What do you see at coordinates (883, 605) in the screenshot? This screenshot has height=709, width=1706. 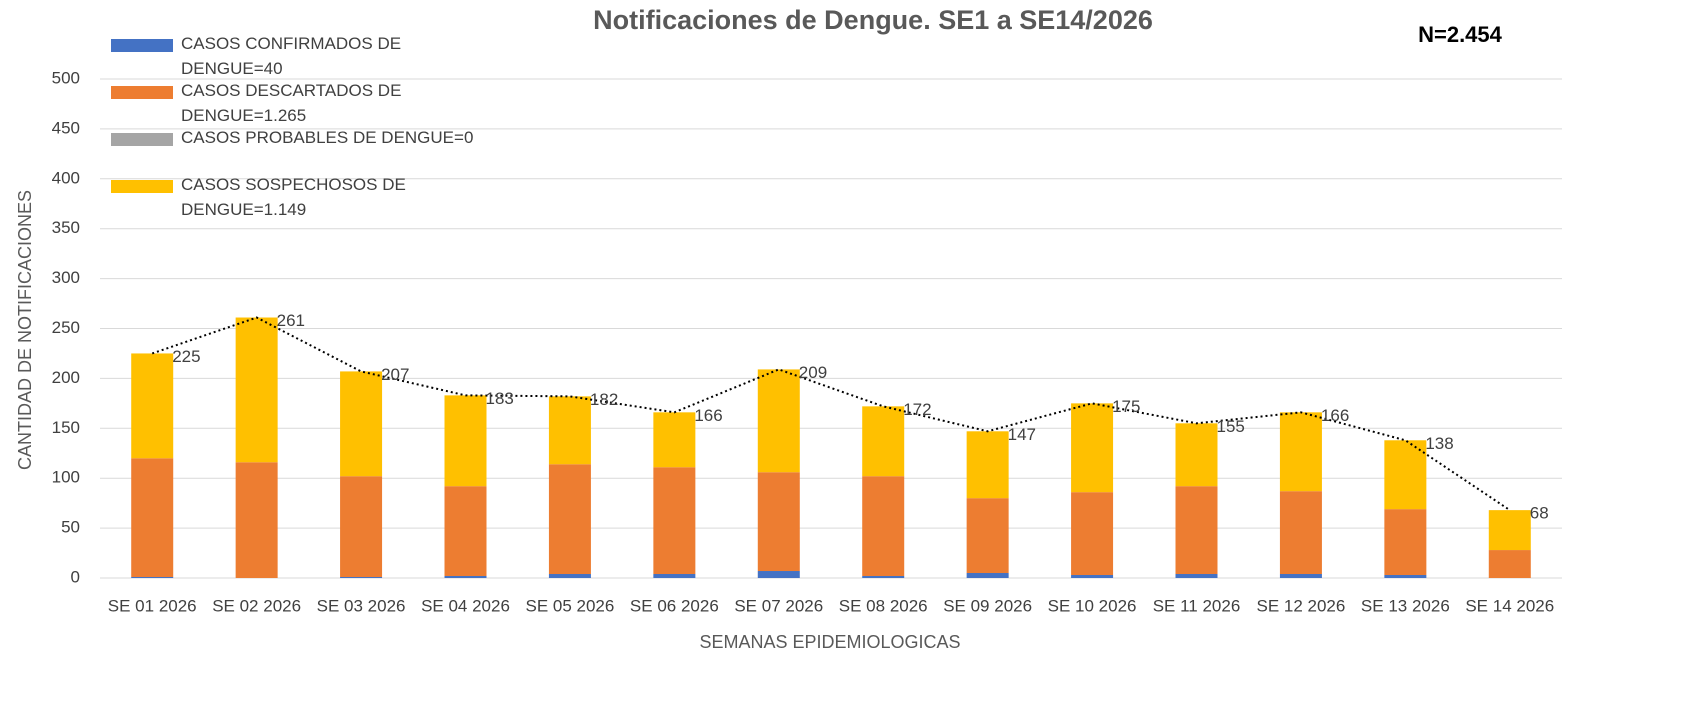 I see `x-tick-label: SE 08 2026` at bounding box center [883, 605].